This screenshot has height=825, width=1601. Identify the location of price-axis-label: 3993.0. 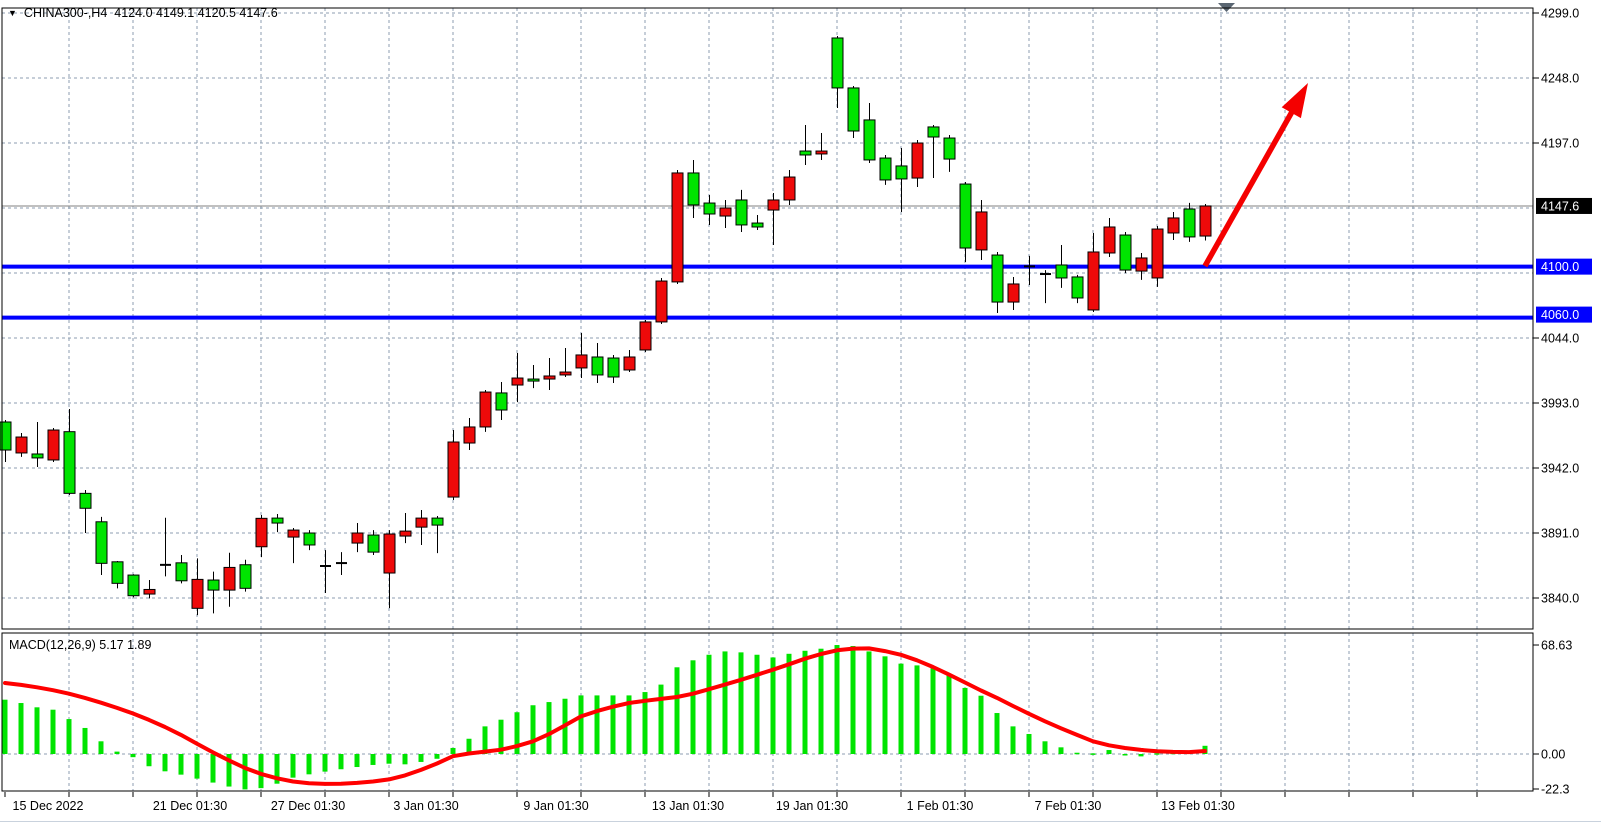
(1560, 404).